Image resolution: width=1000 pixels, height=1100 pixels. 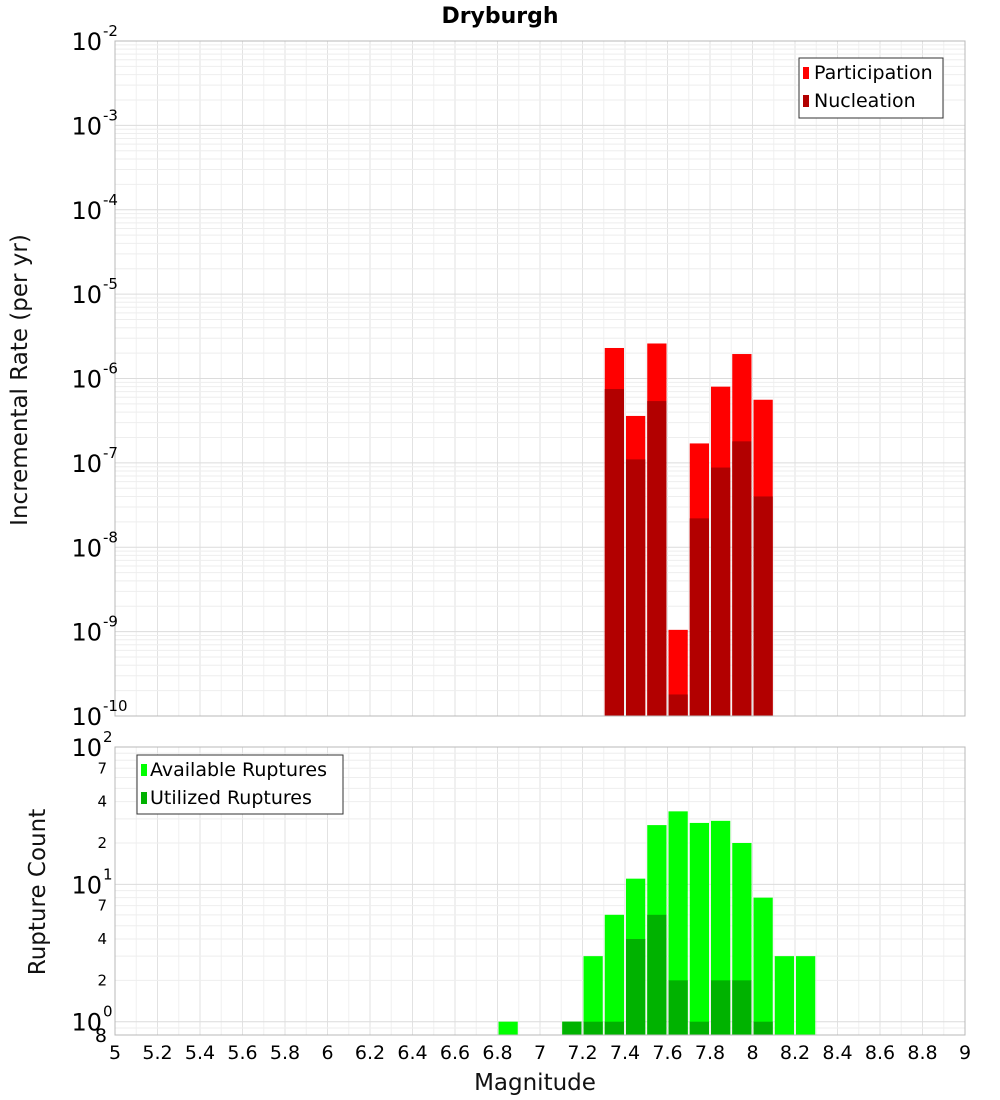 I want to click on x-tick-label: 7.4, so click(x=625, y=1053).